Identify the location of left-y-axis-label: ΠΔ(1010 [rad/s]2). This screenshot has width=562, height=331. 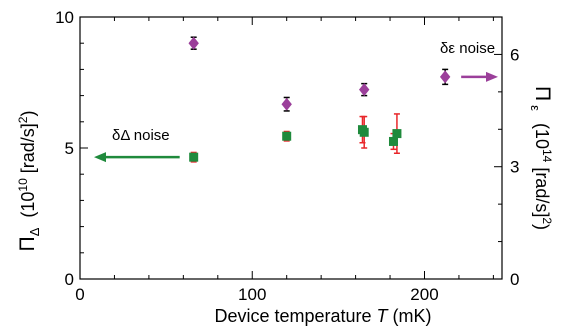
(29, 181).